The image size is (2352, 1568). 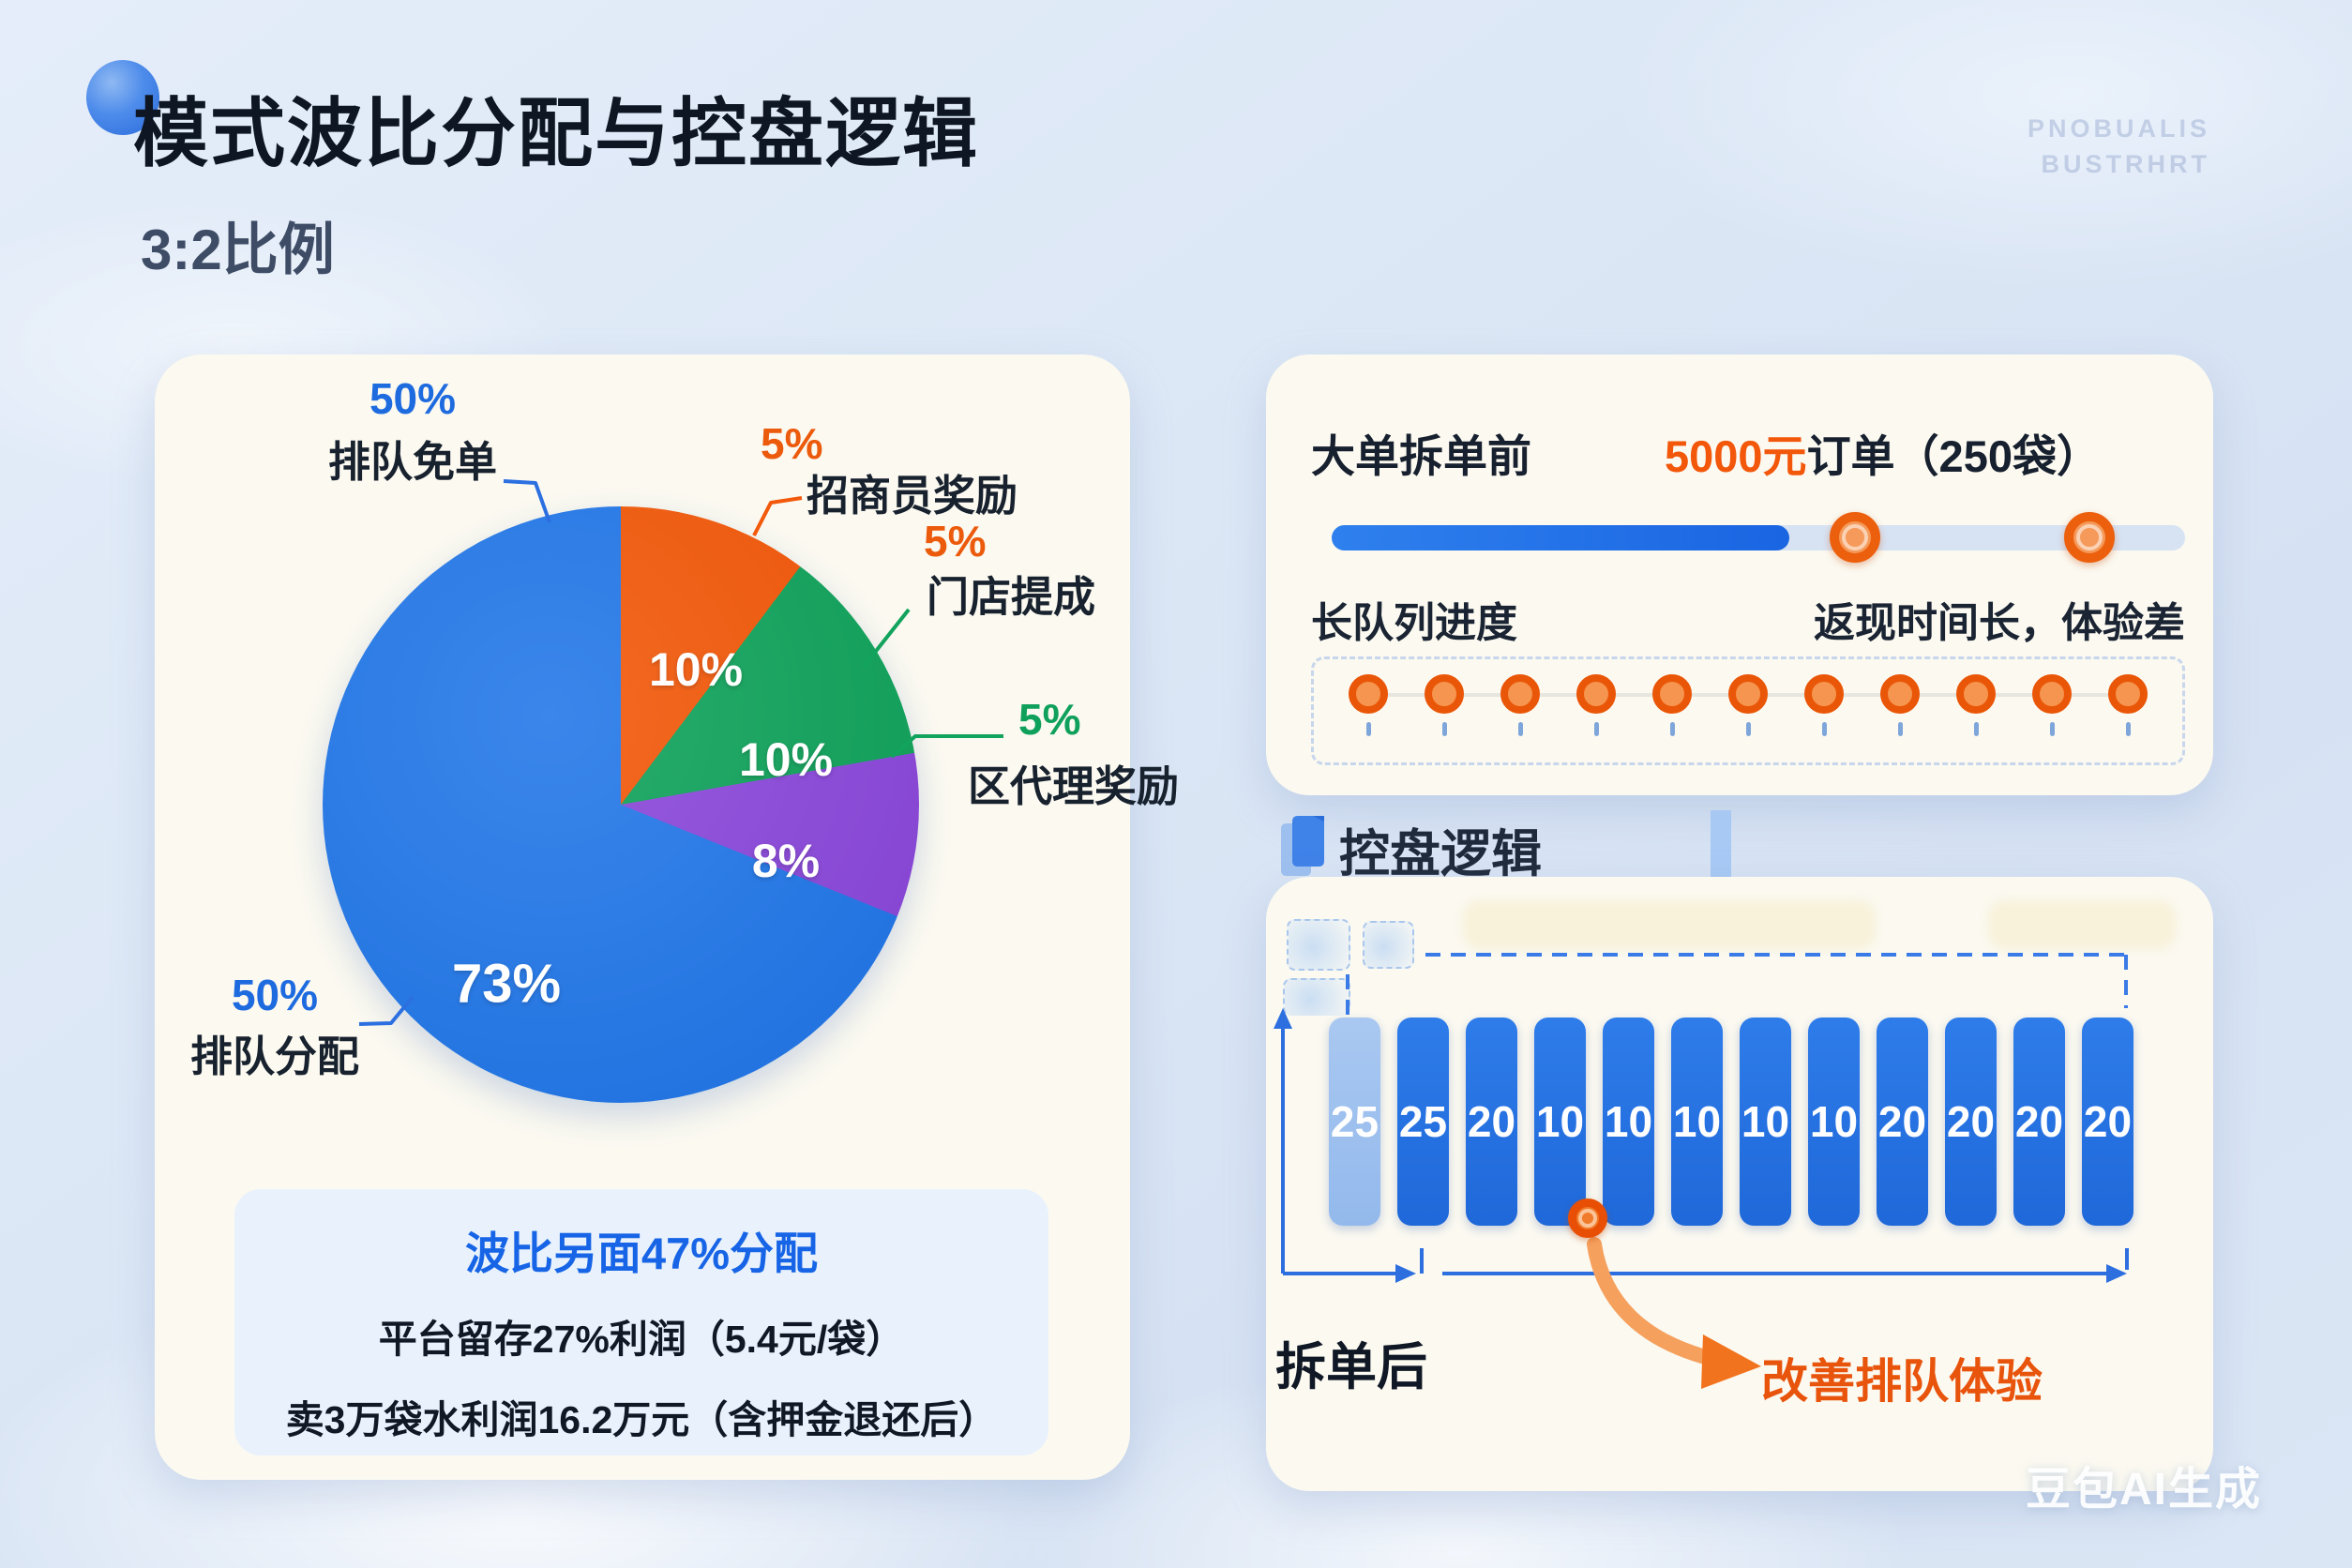 I want to click on label-improve-experience: 改善排队体验, so click(x=1902, y=1381).